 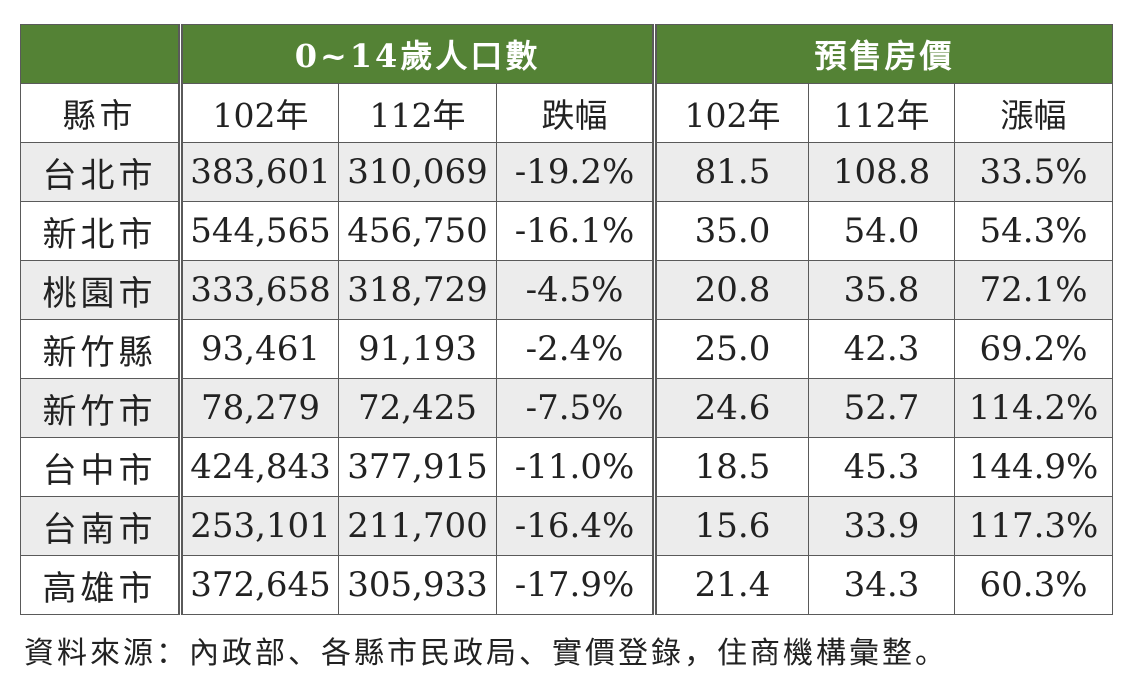 I want to click on cell-price-change: 69.2%, so click(x=1034, y=349).